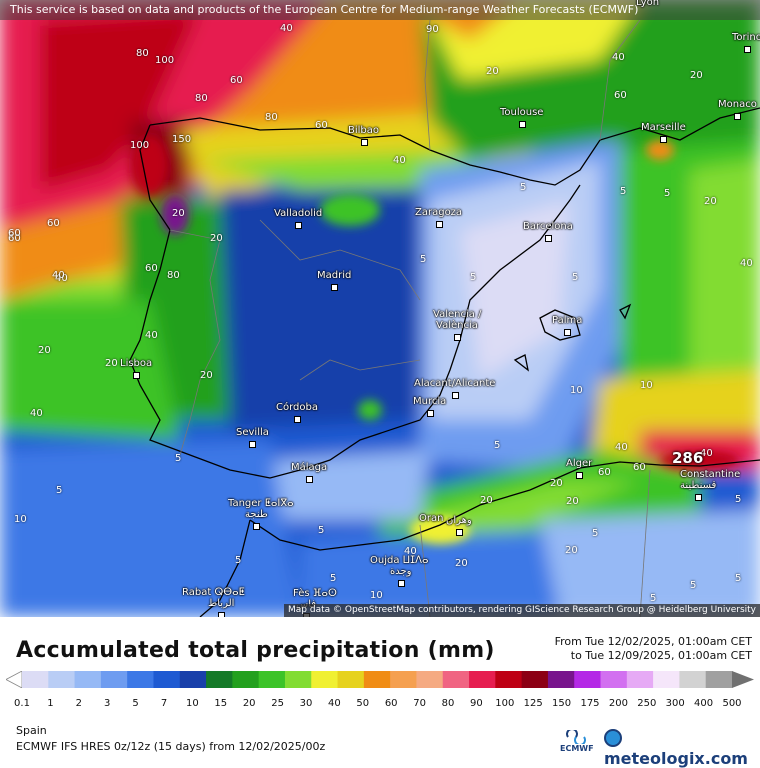  What do you see at coordinates (448, 703) in the screenshot?
I see `scale-tick-label: 80` at bounding box center [448, 703].